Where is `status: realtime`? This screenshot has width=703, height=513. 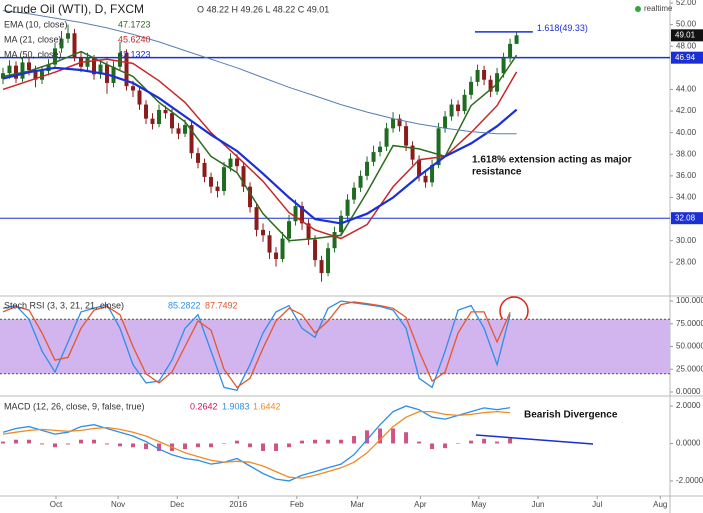 status: realtime is located at coordinates (658, 8).